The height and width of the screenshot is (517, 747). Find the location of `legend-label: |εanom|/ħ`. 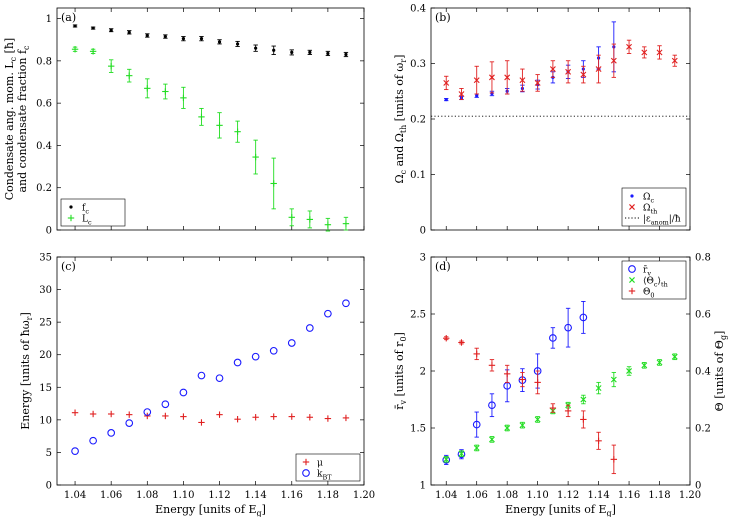

legend-label: |εanom|/ħ is located at coordinates (662, 220).